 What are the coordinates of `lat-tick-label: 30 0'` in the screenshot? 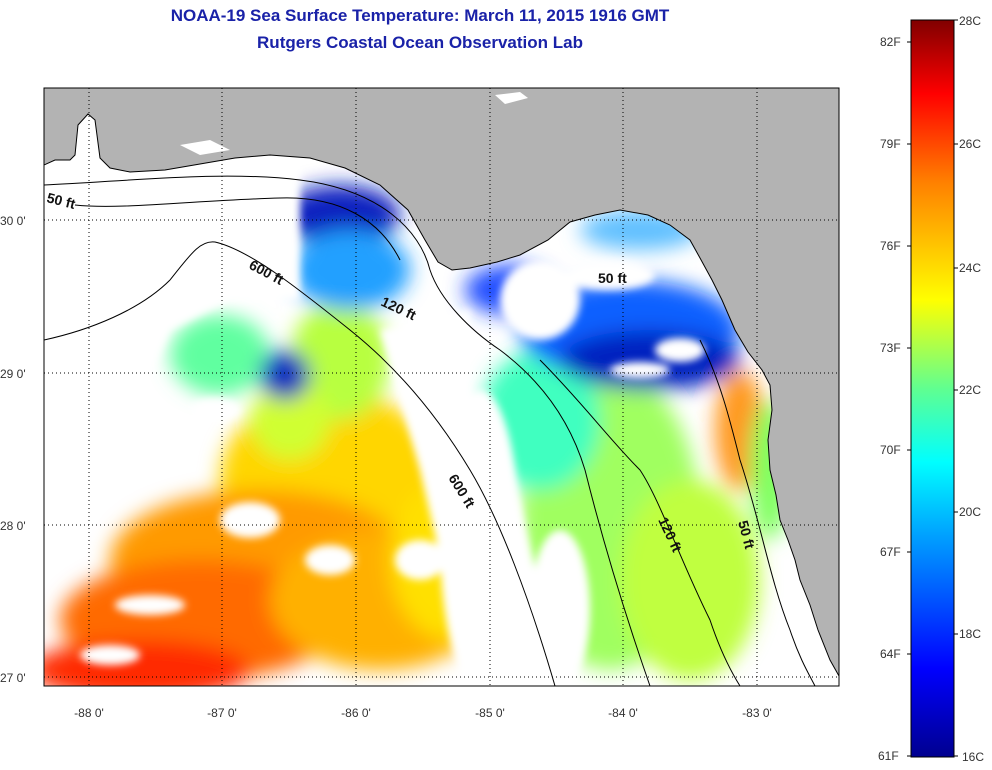 It's located at (13, 221).